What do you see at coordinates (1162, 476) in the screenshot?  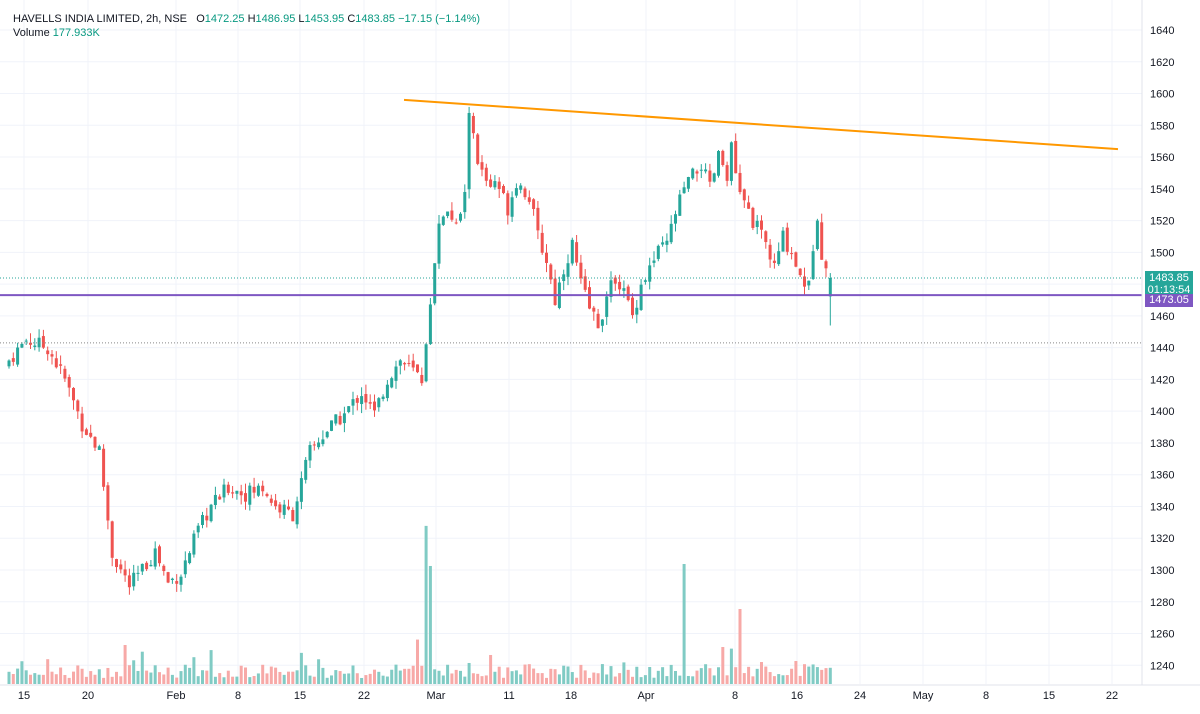 I see `price-tick-label: 1360` at bounding box center [1162, 476].